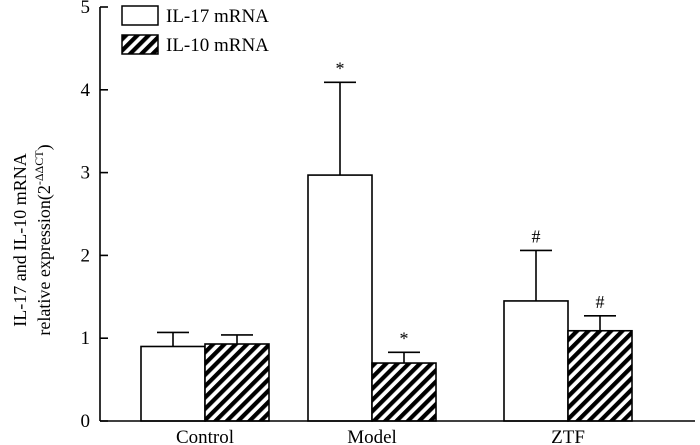 The width and height of the screenshot is (700, 445). Describe the element at coordinates (536, 236) in the screenshot. I see `significance-marker-s0-ztf: #` at that location.